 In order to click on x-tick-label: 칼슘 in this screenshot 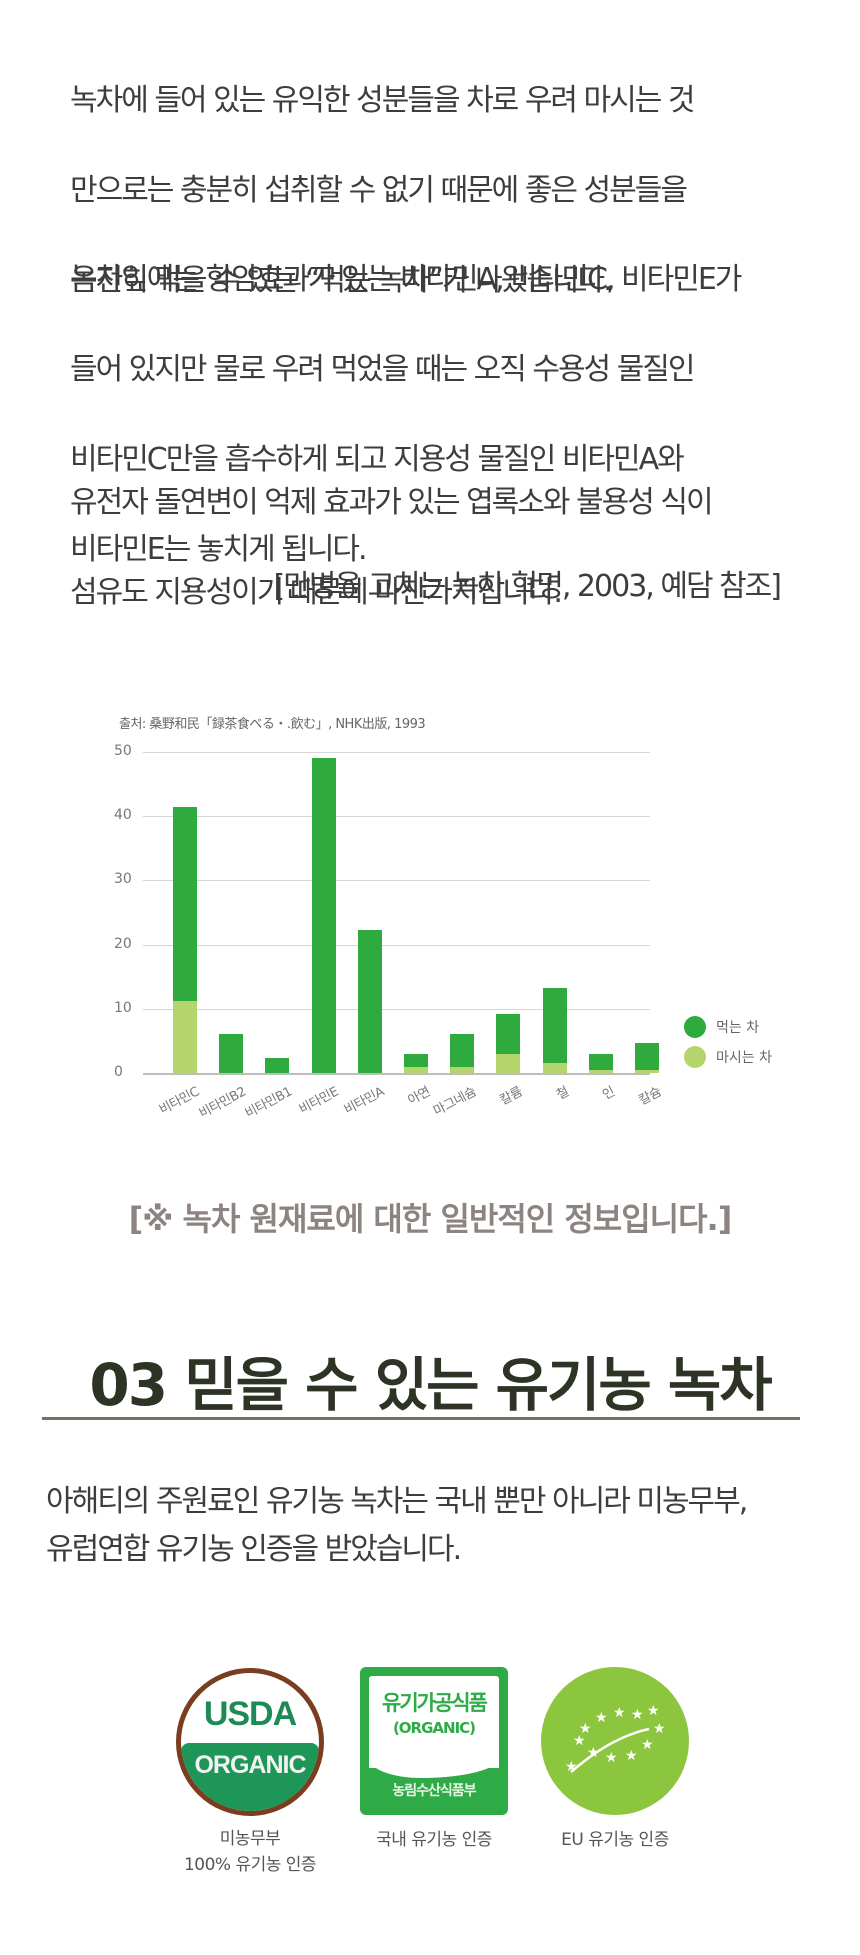, I will do `click(650, 1096)`.